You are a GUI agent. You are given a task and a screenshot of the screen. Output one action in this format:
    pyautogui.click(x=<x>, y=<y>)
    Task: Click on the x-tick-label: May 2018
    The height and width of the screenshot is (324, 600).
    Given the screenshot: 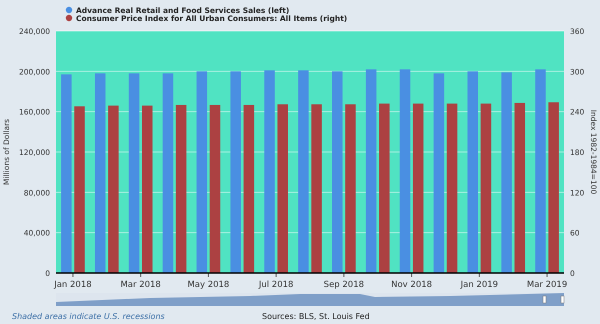 What is the action you would take?
    pyautogui.click(x=208, y=285)
    